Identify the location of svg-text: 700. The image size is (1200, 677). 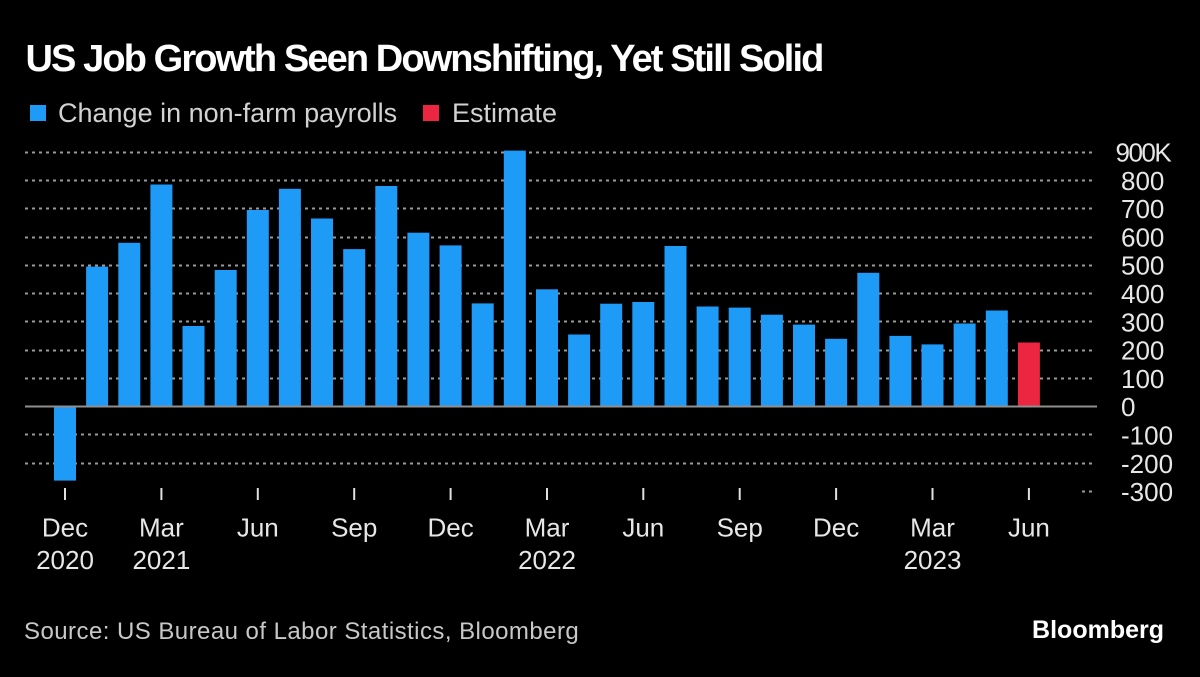
(1142, 209).